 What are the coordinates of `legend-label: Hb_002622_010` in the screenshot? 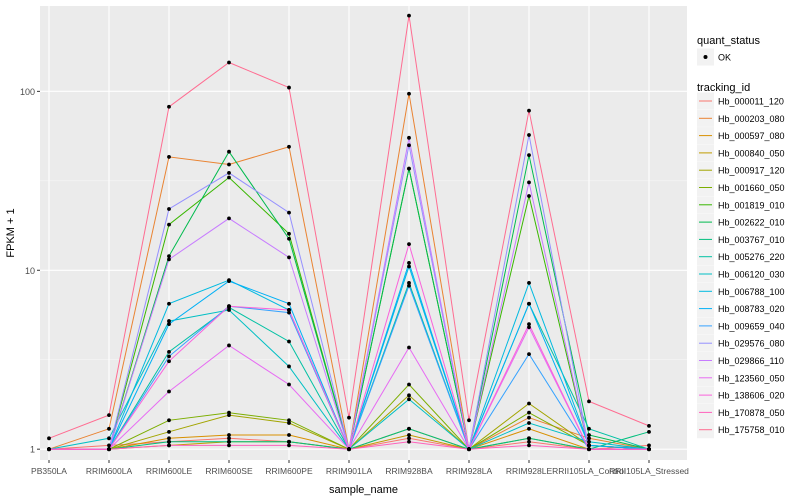 It's located at (751, 223).